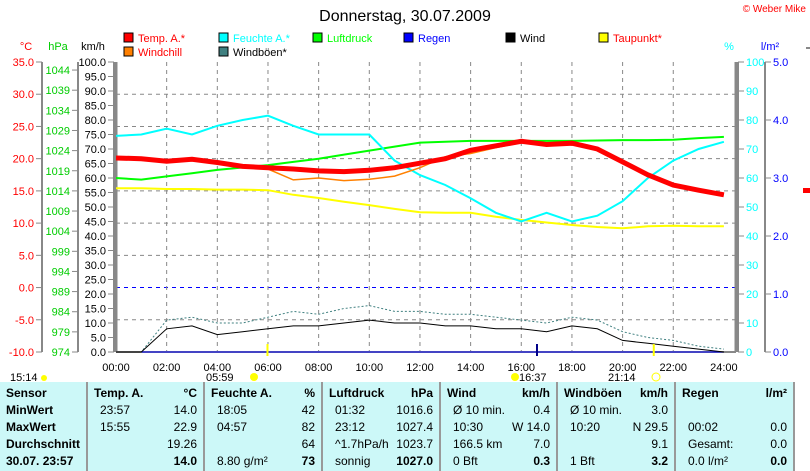  I want to click on humidity-axis-tick-label: 100, so click(755, 63).